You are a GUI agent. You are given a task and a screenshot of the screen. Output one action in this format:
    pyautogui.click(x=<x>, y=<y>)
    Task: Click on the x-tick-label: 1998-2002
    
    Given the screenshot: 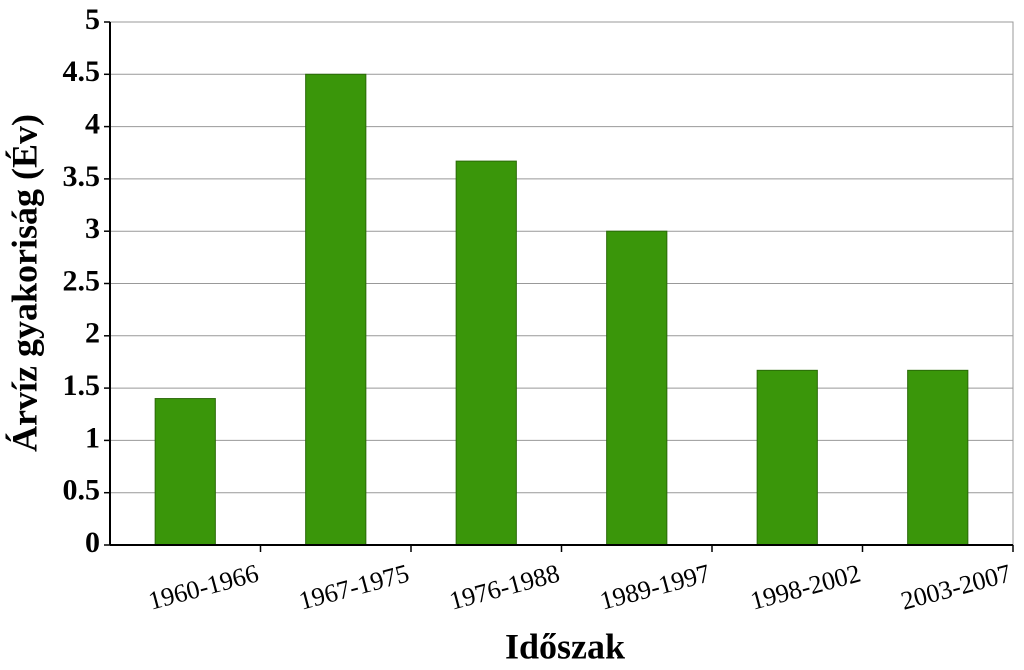 What is the action you would take?
    pyautogui.click(x=805, y=587)
    